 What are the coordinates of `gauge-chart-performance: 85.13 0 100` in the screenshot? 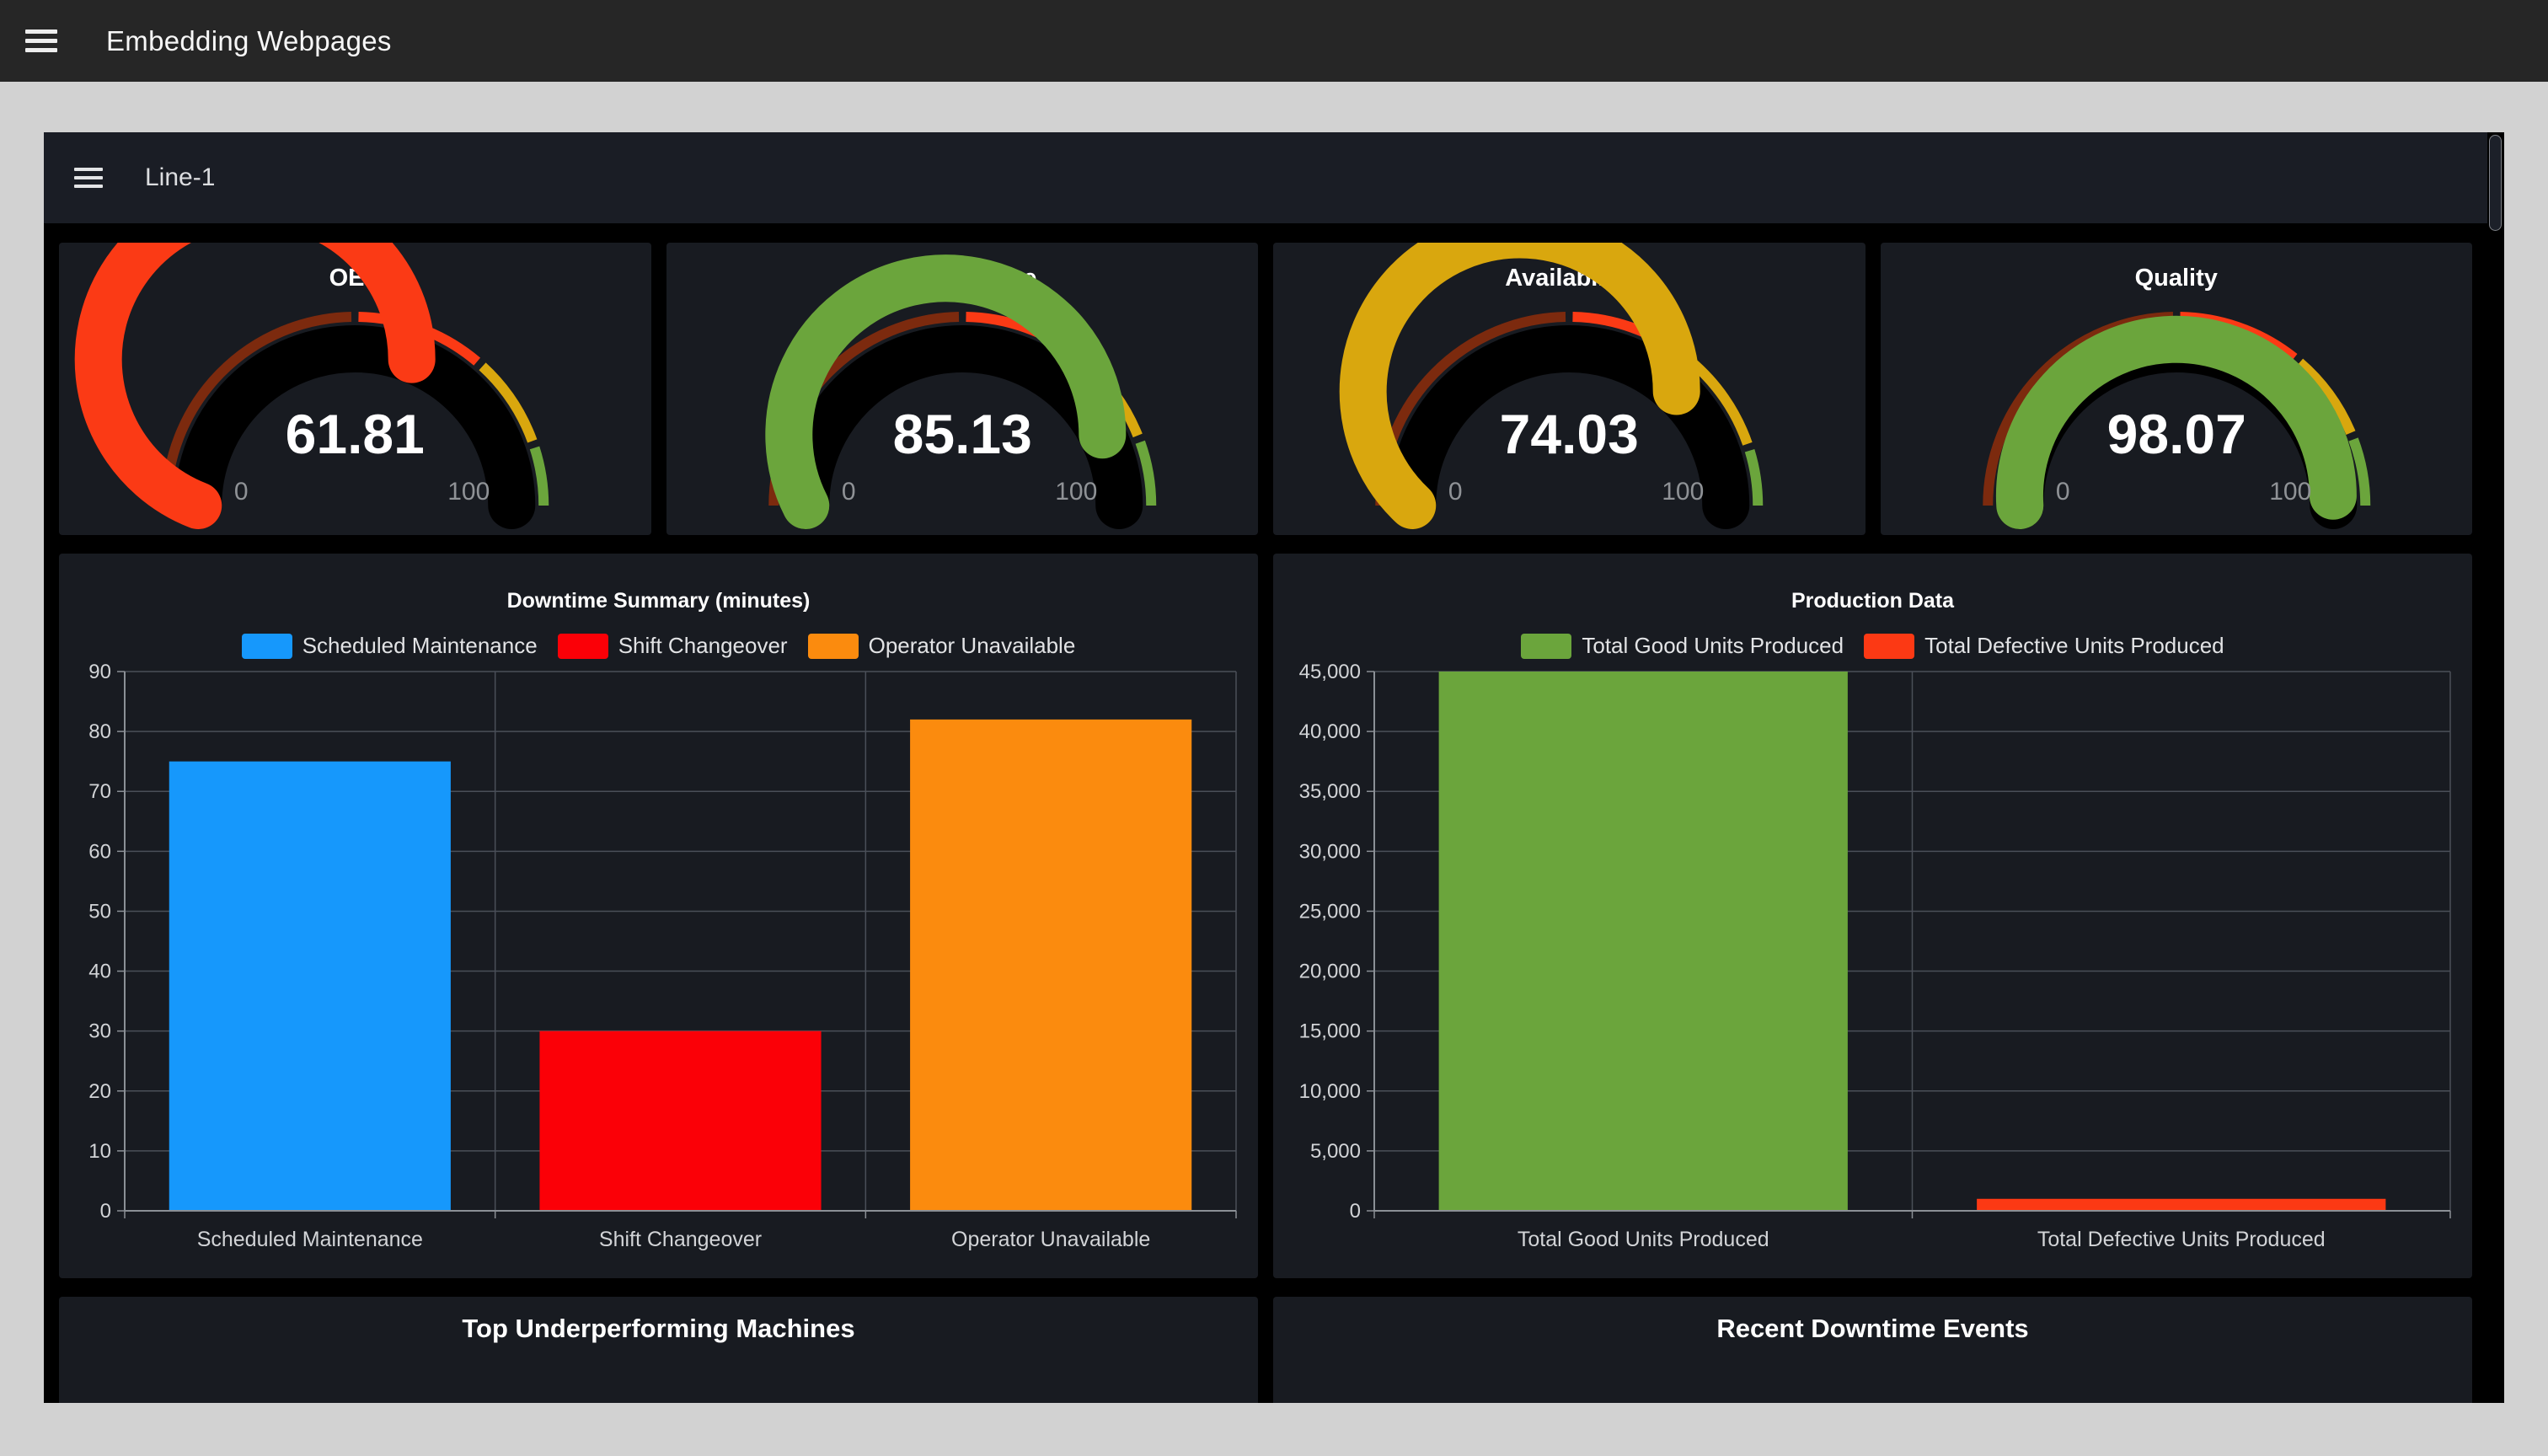 It's located at (960, 391).